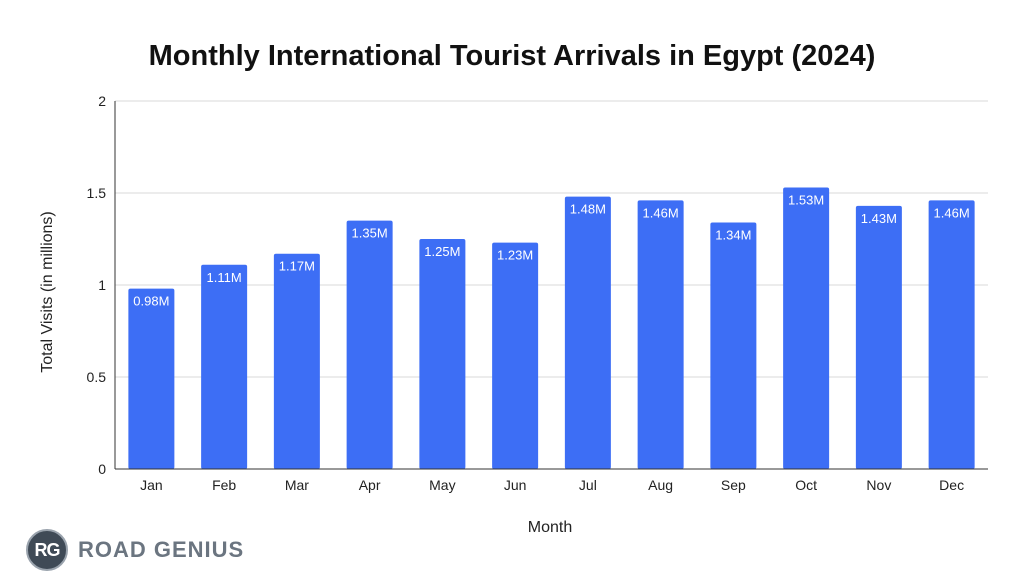 The width and height of the screenshot is (1024, 582). I want to click on bar-data-label: 1.23M, so click(515, 255).